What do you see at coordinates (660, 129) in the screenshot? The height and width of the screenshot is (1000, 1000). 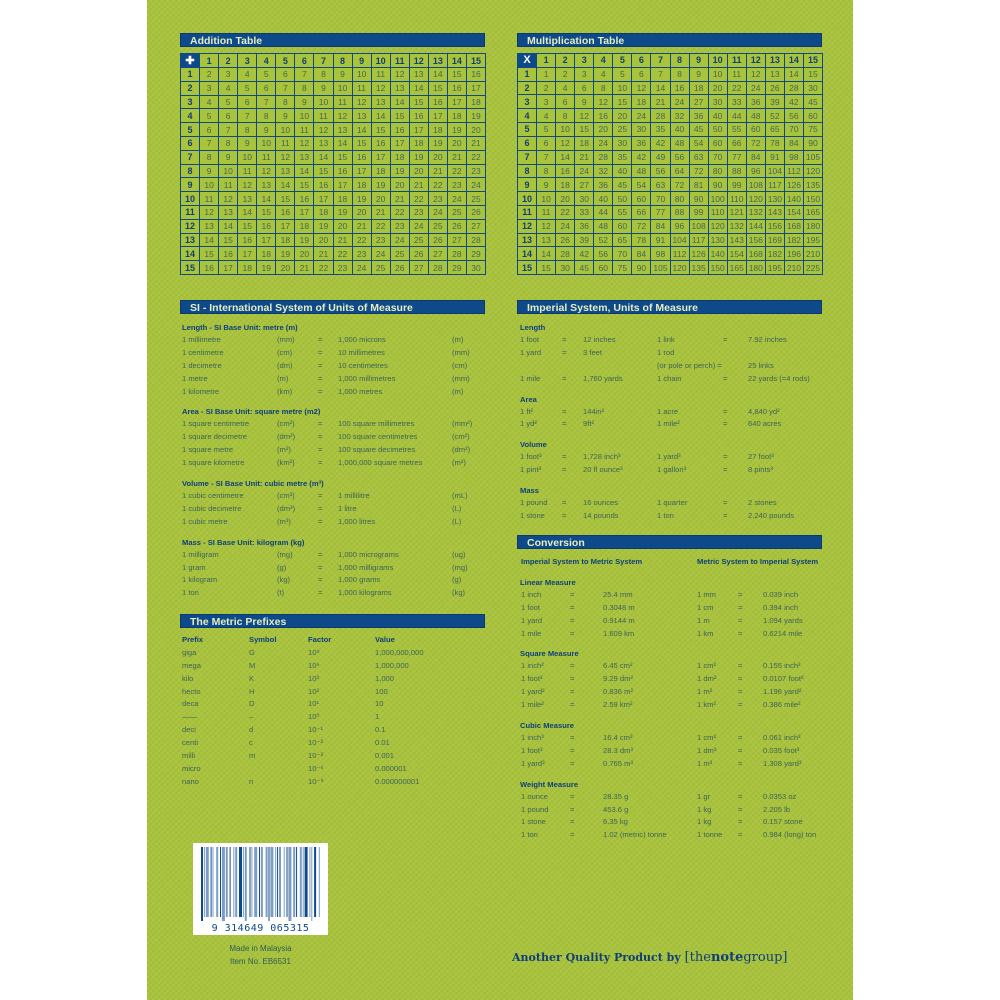 I see `table-cell: 35` at bounding box center [660, 129].